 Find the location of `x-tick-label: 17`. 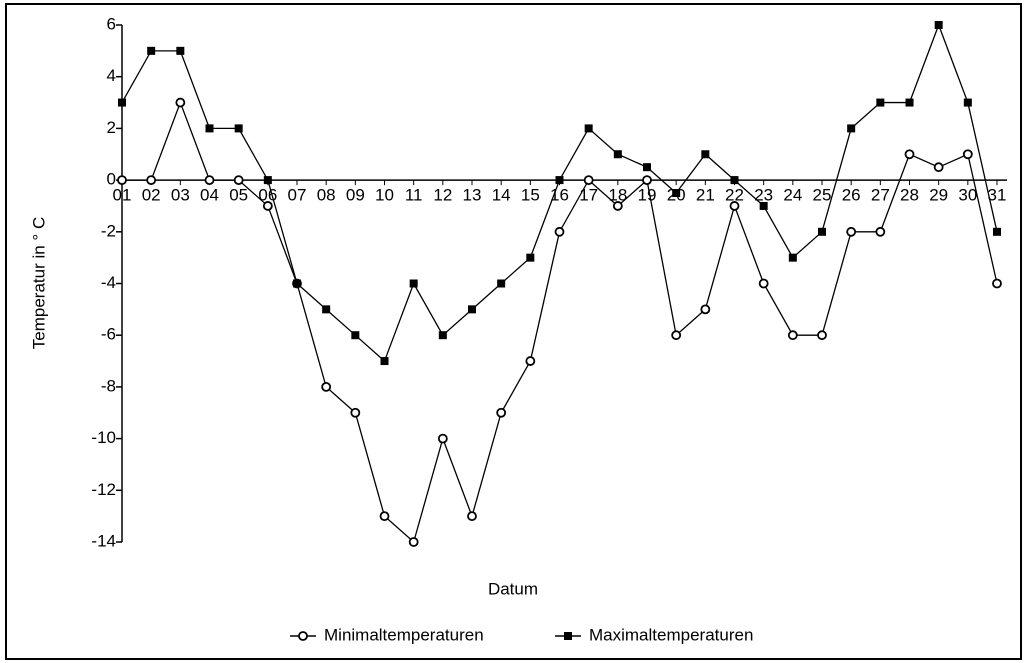

x-tick-label: 17 is located at coordinates (588, 195).